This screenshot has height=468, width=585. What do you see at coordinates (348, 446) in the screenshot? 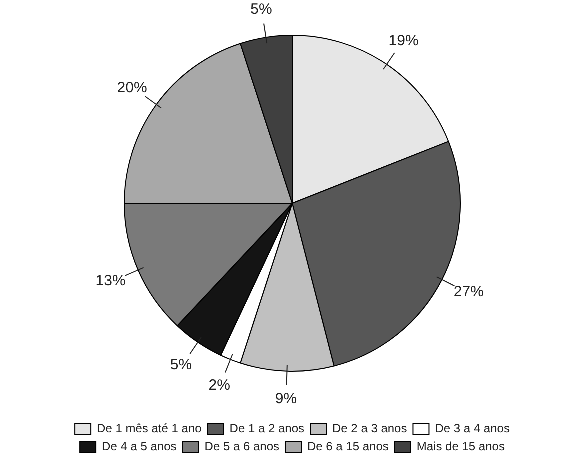
I see `legend-label: De 6 a 15 anos` at bounding box center [348, 446].